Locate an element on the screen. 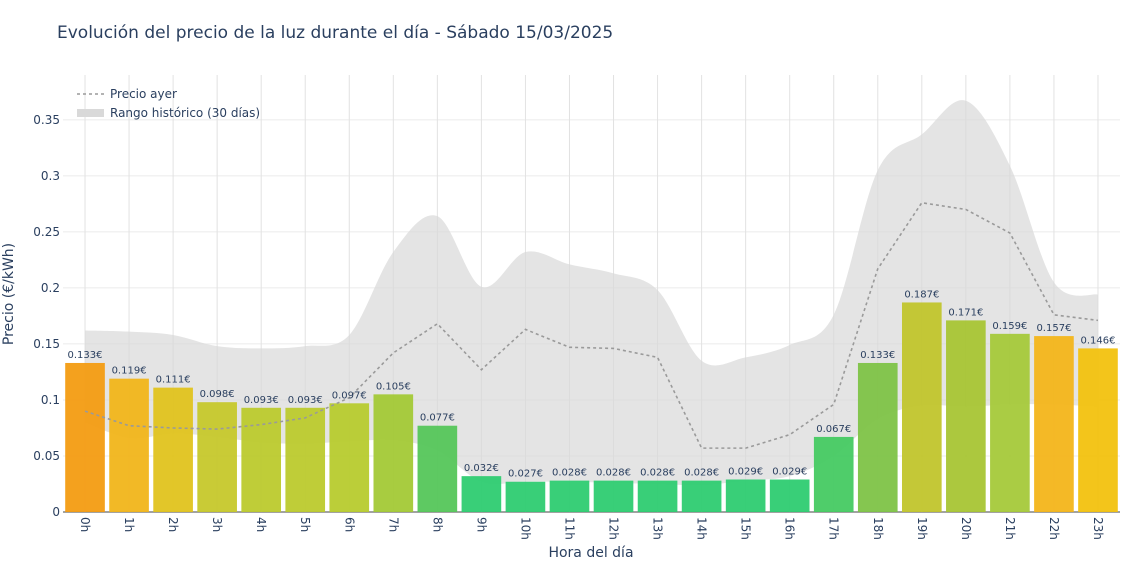  x-tick-label: 20h is located at coordinates (966, 528).